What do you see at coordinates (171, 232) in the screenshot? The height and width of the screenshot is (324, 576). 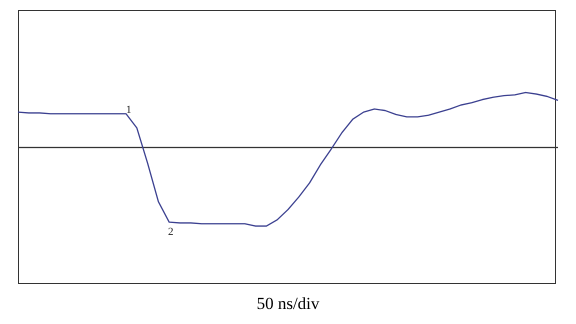 I see `annotation: 2` at bounding box center [171, 232].